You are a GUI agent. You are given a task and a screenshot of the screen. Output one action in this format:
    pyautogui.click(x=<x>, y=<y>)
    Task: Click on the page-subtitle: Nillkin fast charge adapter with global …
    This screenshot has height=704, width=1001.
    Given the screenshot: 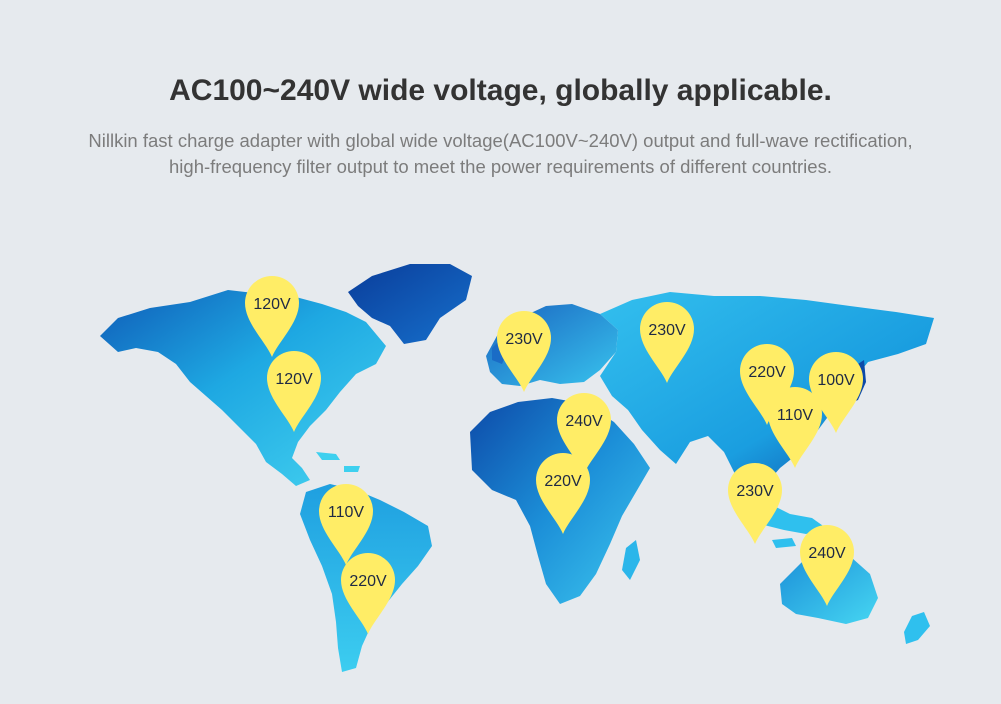 What is the action you would take?
    pyautogui.click(x=500, y=154)
    